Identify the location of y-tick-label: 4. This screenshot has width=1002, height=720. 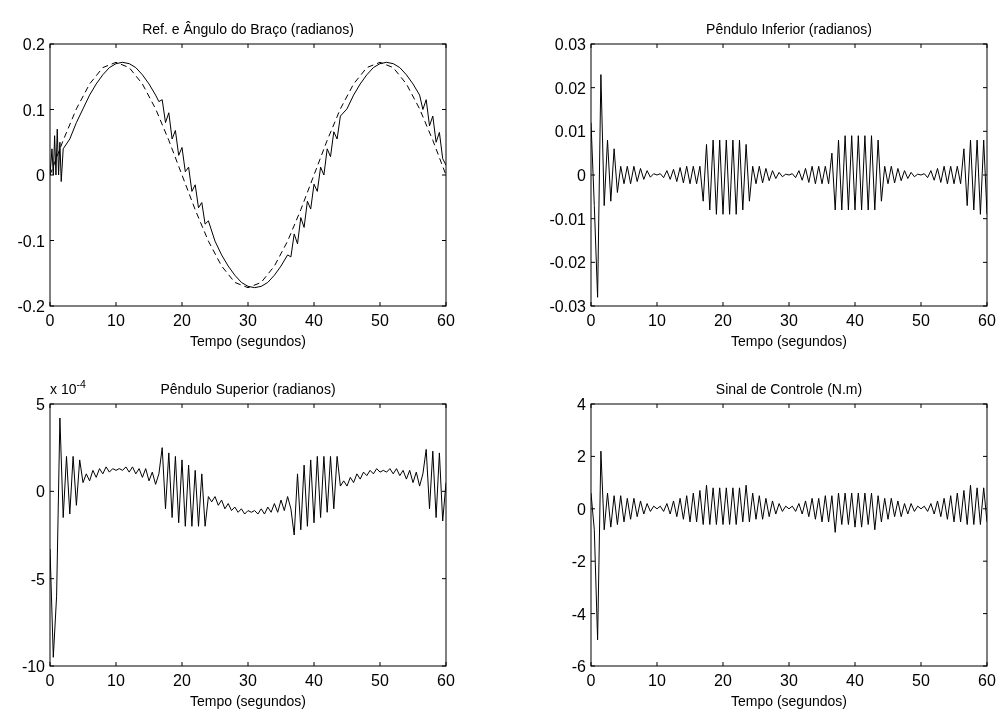
(582, 404).